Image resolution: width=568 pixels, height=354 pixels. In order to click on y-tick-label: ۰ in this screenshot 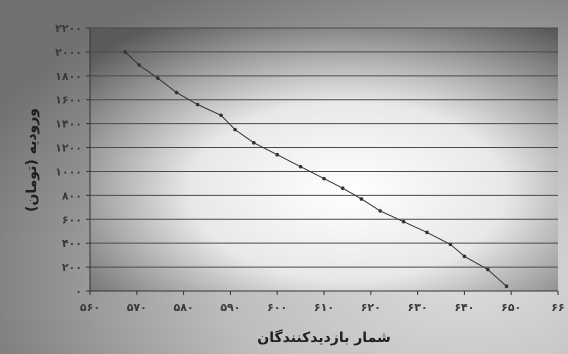, I will do `click(78, 291)`.